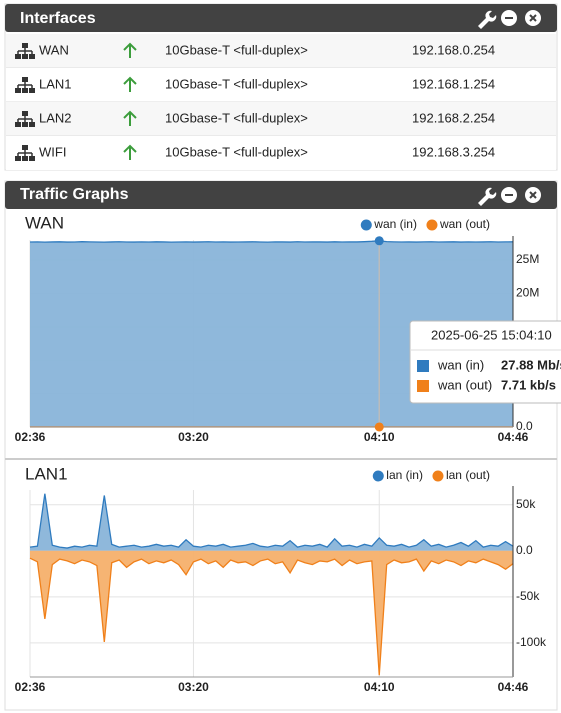  Describe the element at coordinates (464, 224) in the screenshot. I see `legend-label: wan (out)` at that location.